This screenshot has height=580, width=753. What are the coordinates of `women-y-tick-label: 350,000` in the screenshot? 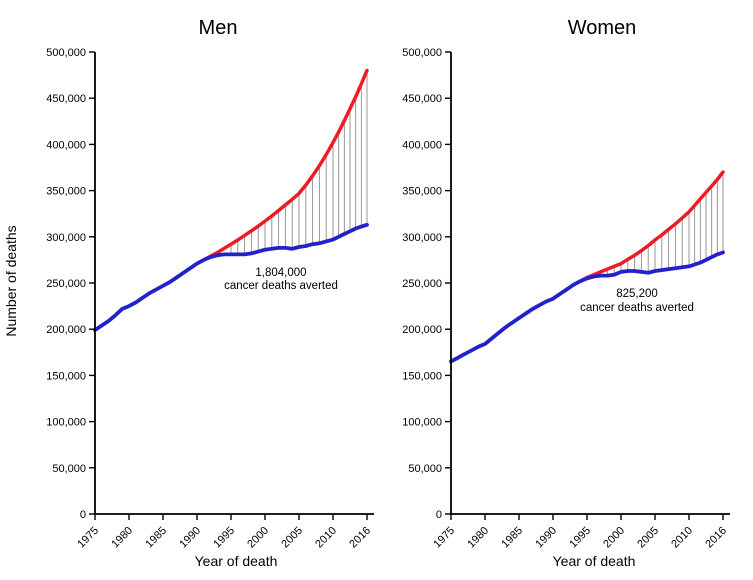 It's located at (422, 192).